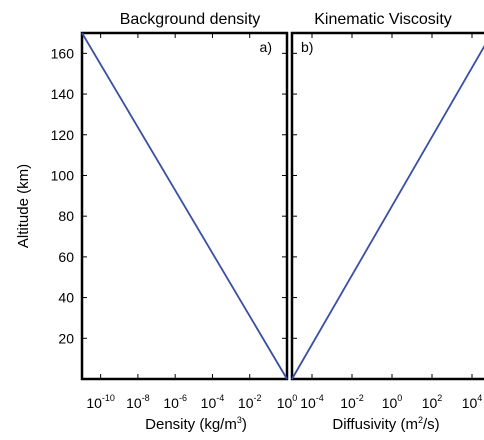  I want to click on y-tick-label: 100, so click(63, 175).